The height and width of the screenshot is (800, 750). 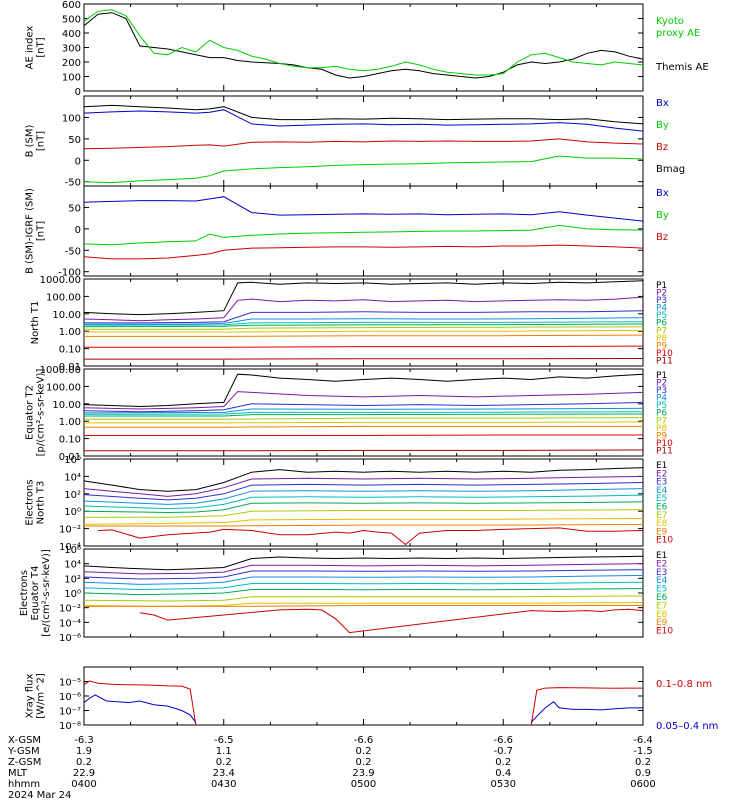 I want to click on legend-label: P5, so click(x=661, y=406).